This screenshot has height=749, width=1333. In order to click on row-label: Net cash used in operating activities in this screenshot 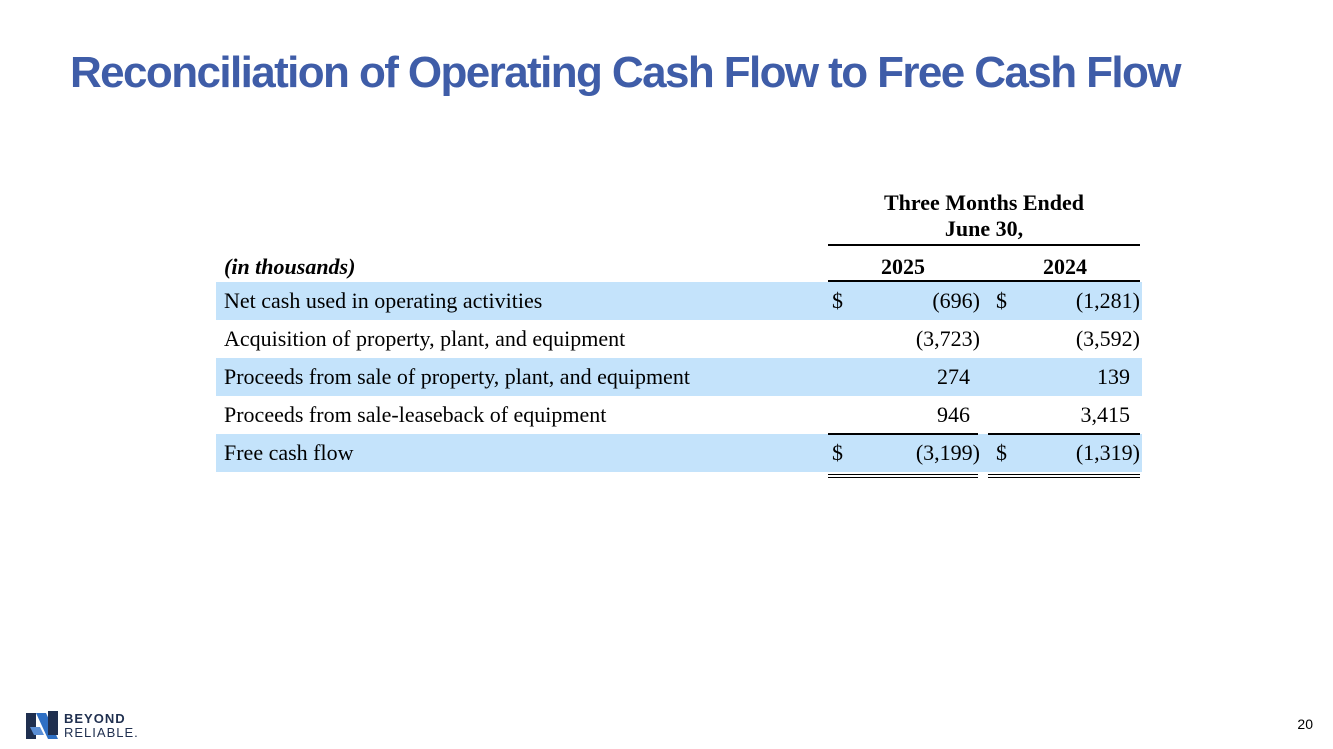, I will do `click(383, 300)`.